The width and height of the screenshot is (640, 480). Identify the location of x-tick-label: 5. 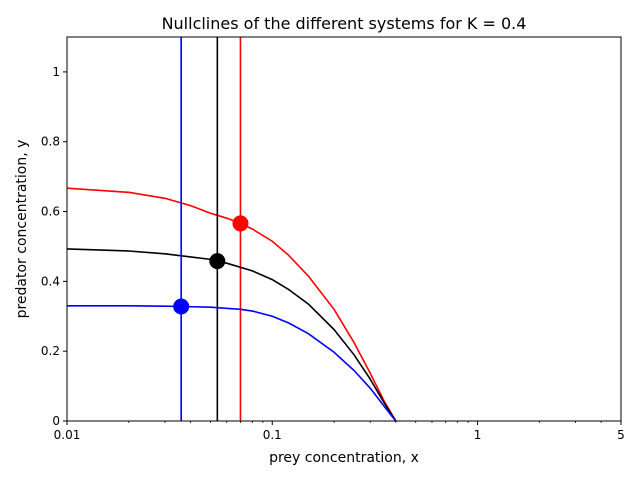
(621, 435).